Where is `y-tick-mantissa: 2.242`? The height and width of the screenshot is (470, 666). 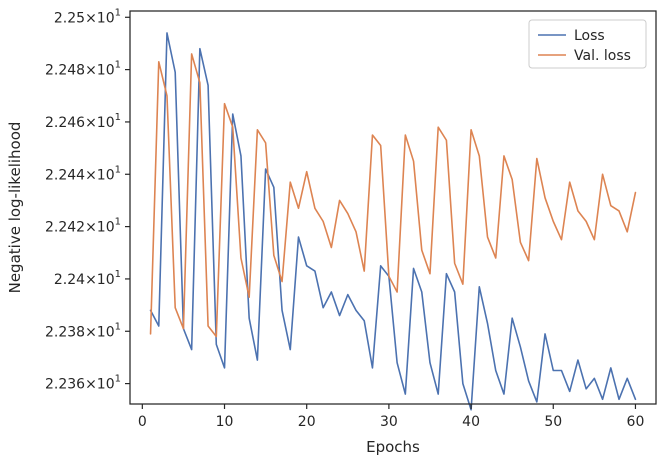
y-tick-mantissa: 2.242 is located at coordinates (65, 228).